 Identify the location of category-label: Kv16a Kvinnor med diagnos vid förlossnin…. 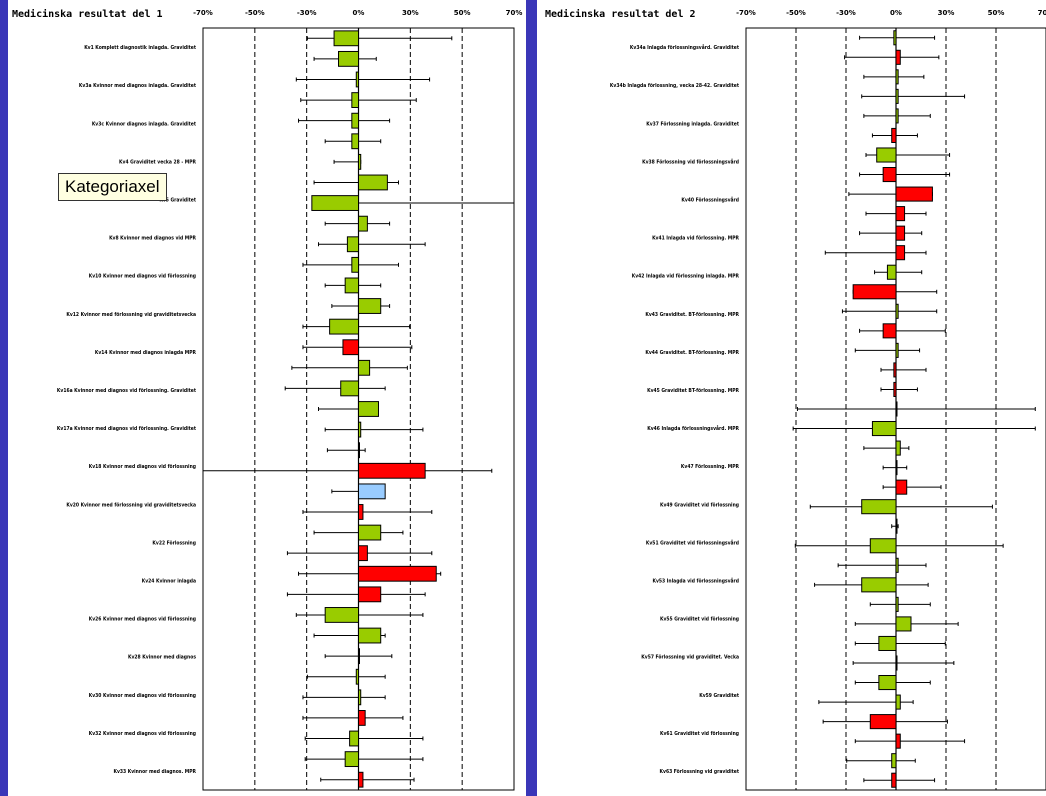
(127, 391).